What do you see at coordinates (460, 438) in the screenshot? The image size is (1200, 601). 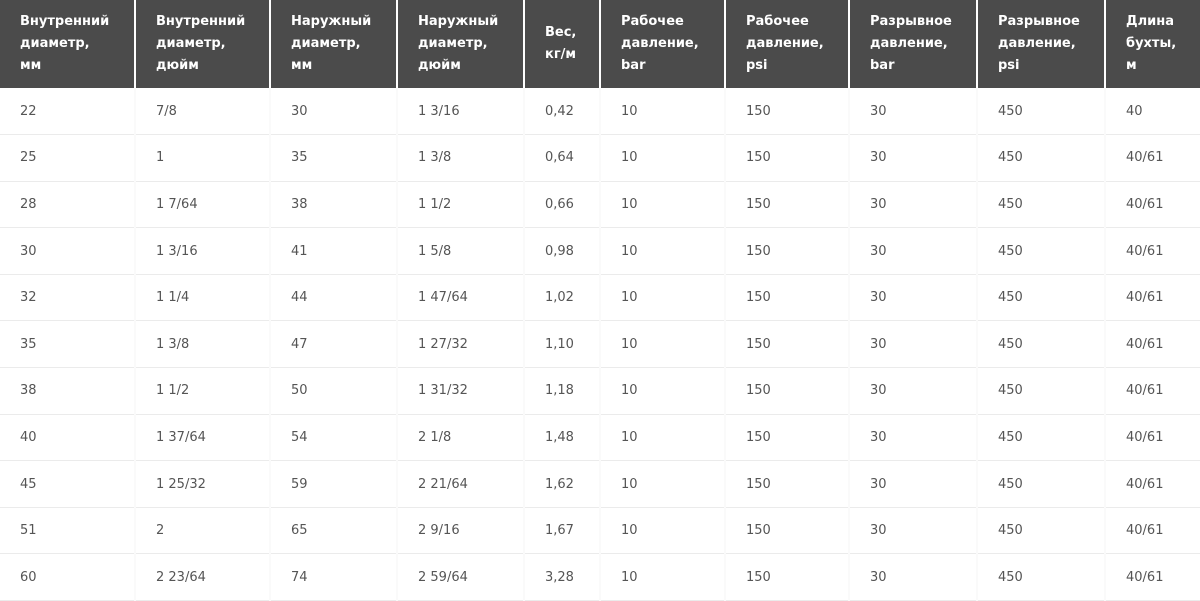 I see `table-cell: 2 1/8` at bounding box center [460, 438].